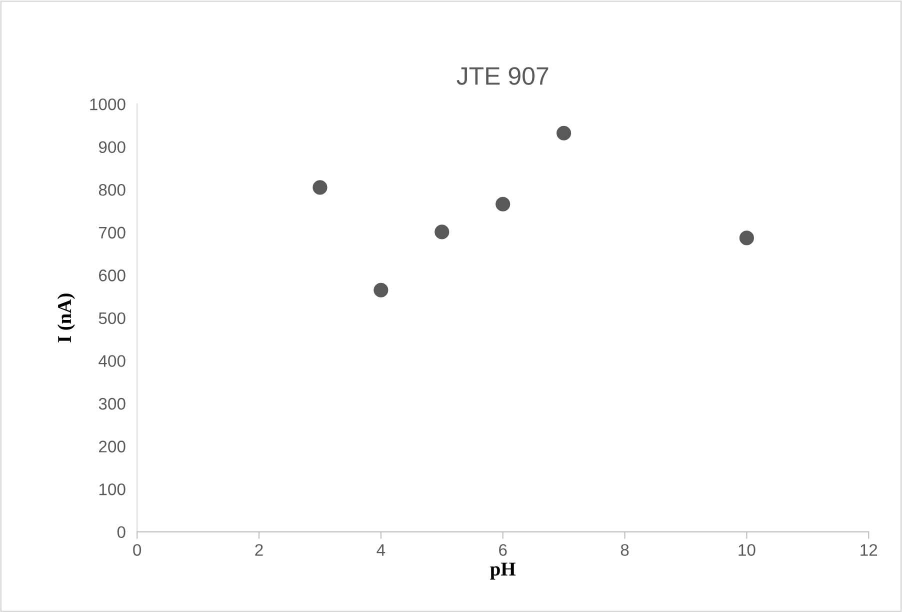  Describe the element at coordinates (112, 147) in the screenshot. I see `y-tick-label: 900` at that location.